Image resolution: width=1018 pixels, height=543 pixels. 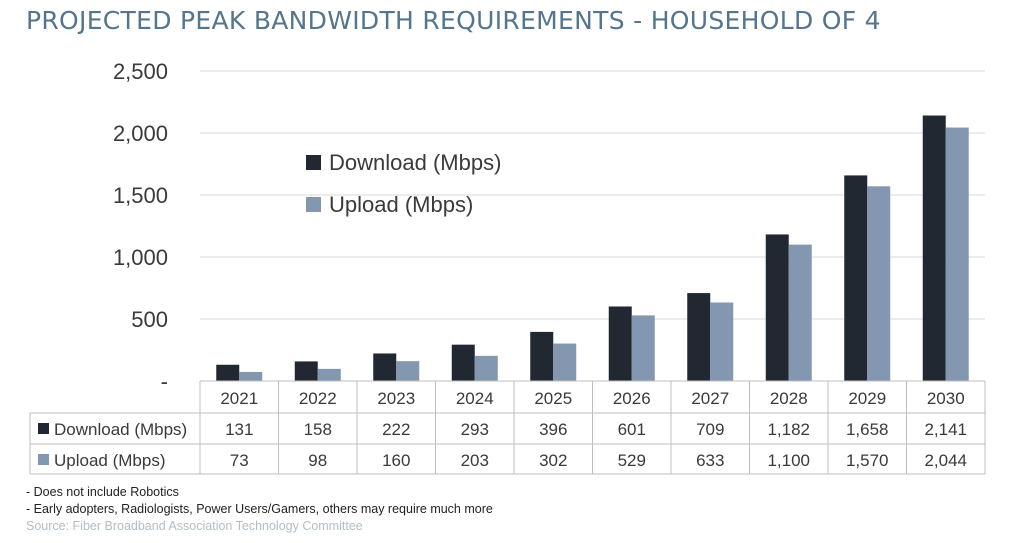 I want to click on table-swatch-download, so click(x=43, y=428).